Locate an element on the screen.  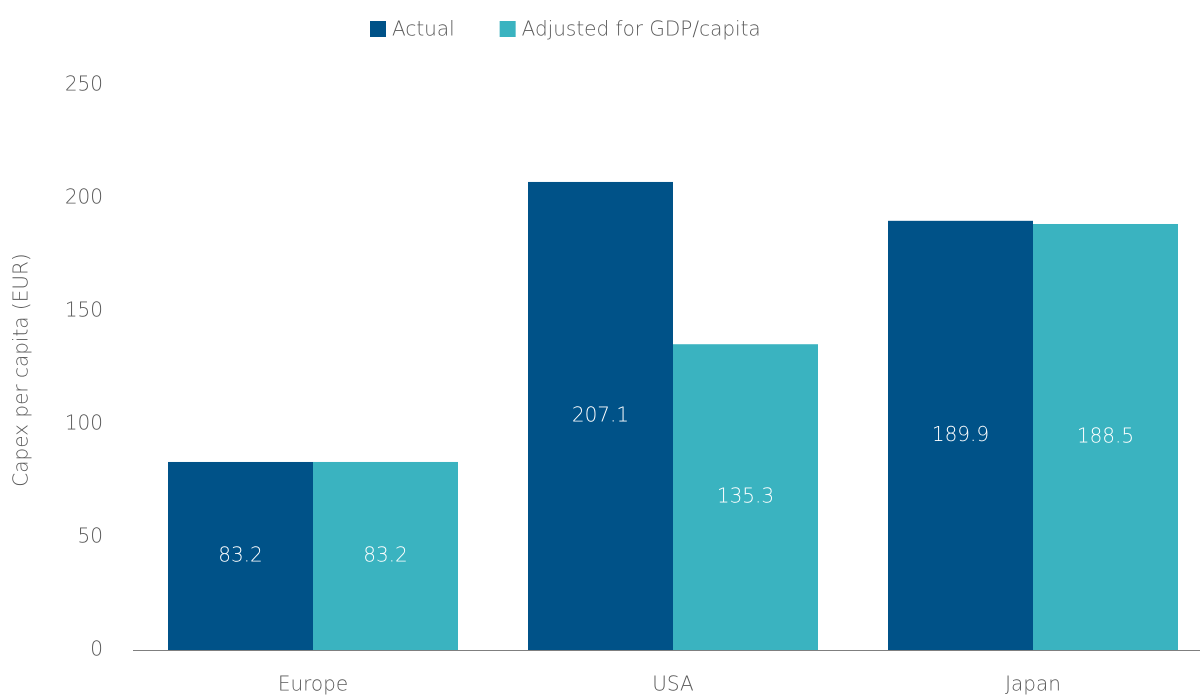
legend-label: Actual is located at coordinates (423, 29).